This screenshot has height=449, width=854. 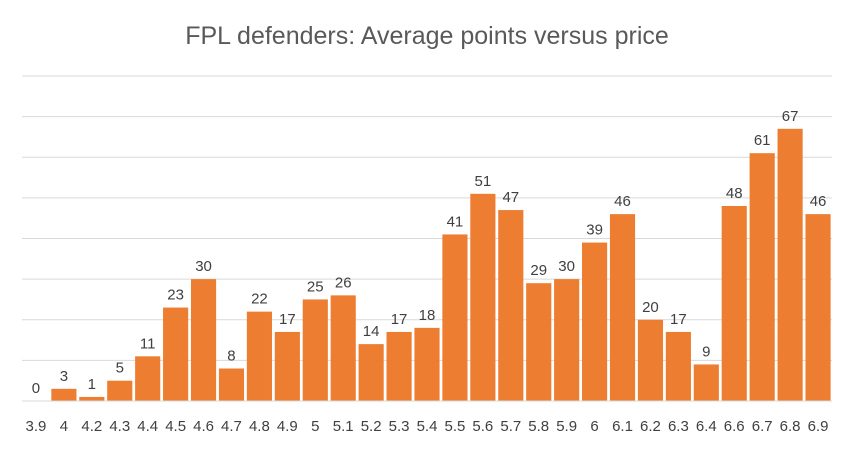 I want to click on x-tick-label: 6.4, so click(x=706, y=426).